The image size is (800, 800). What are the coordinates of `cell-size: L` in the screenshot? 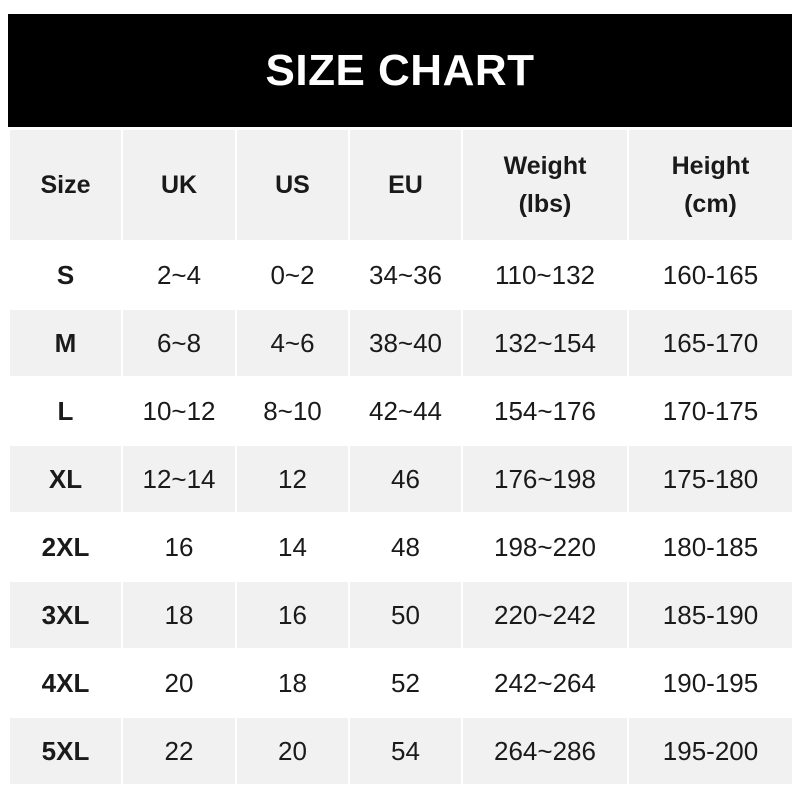 It's located at (65, 411).